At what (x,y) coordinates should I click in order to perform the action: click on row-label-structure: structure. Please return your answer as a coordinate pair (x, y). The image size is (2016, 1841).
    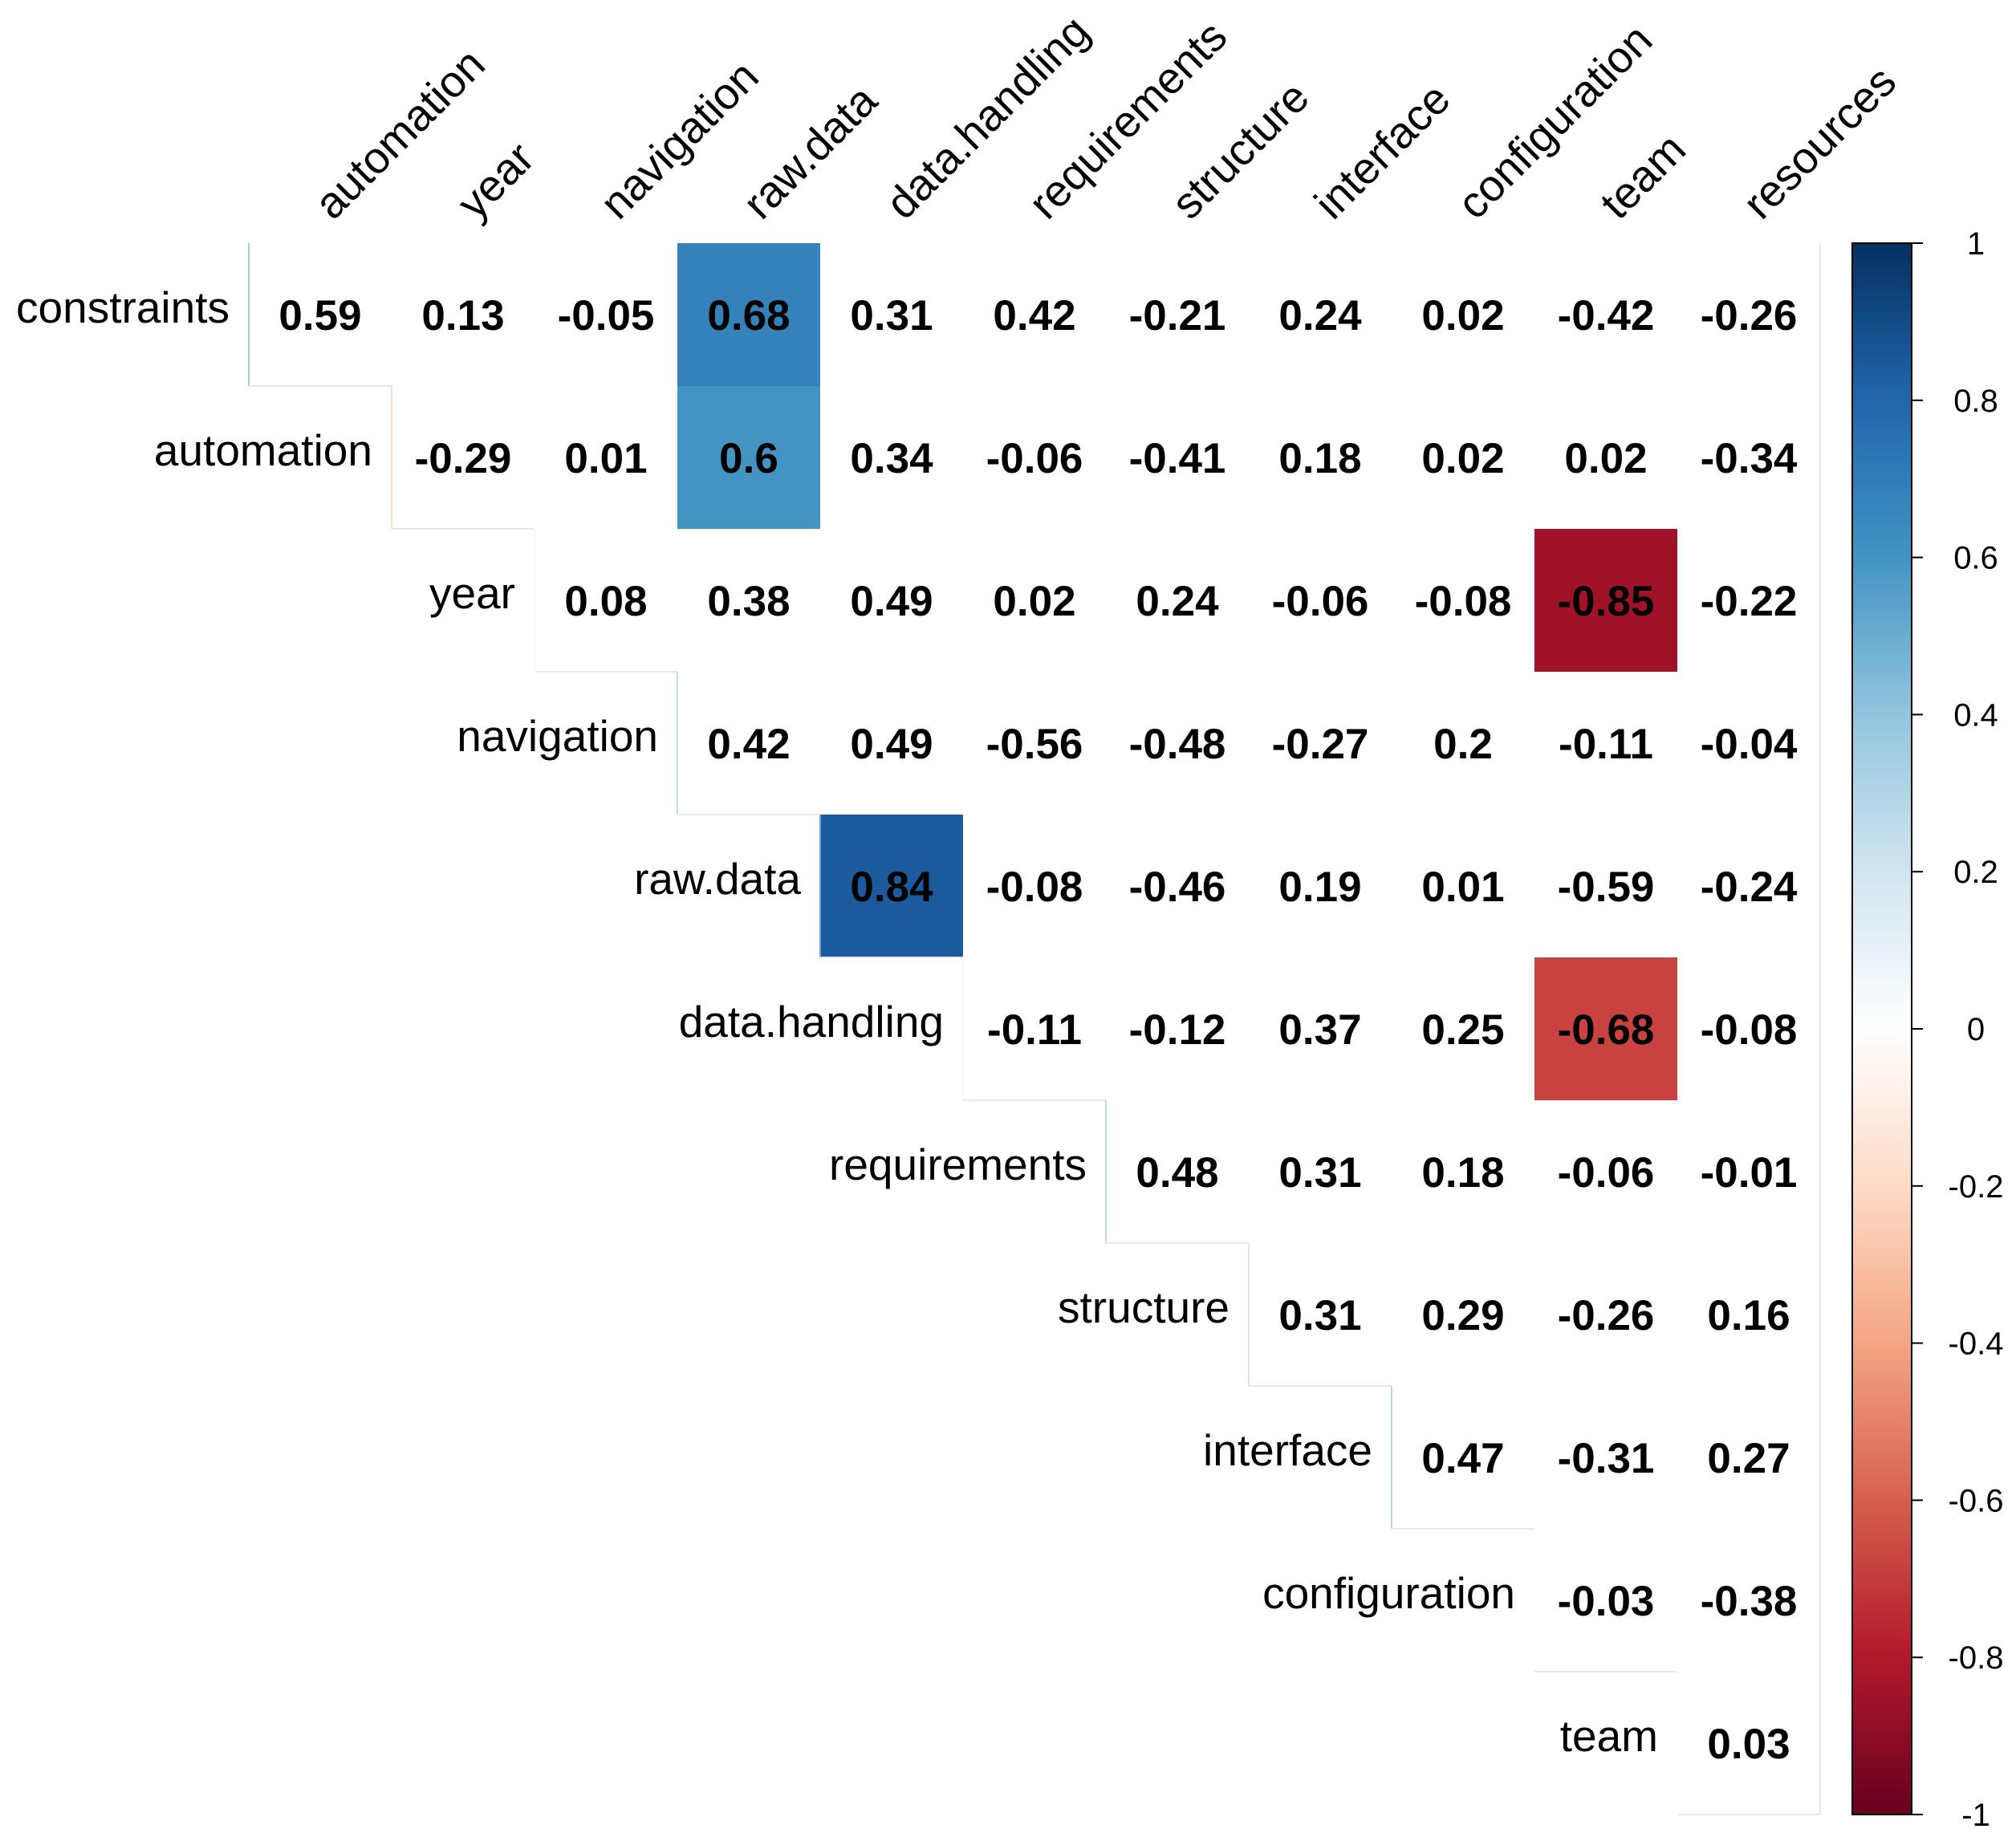
    Looking at the image, I should click on (1144, 1307).